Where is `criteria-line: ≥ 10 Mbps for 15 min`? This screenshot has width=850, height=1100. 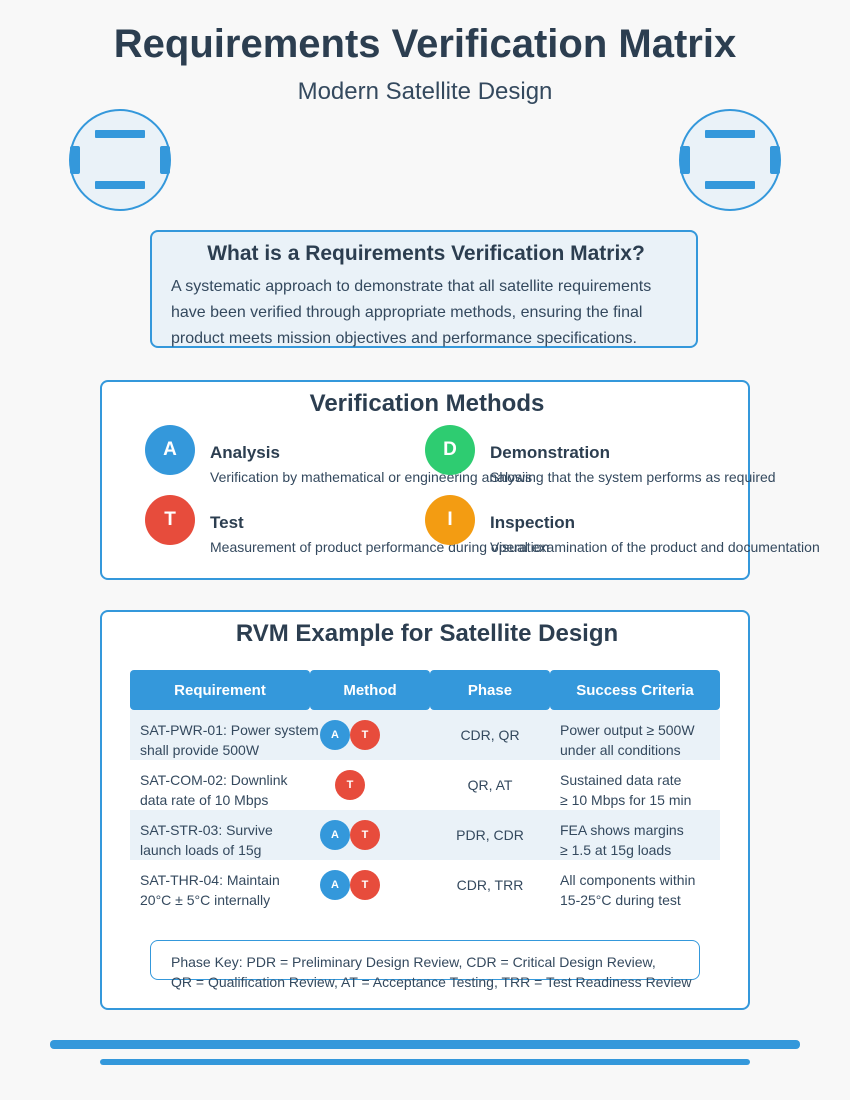 criteria-line: ≥ 10 Mbps for 15 min is located at coordinates (626, 800).